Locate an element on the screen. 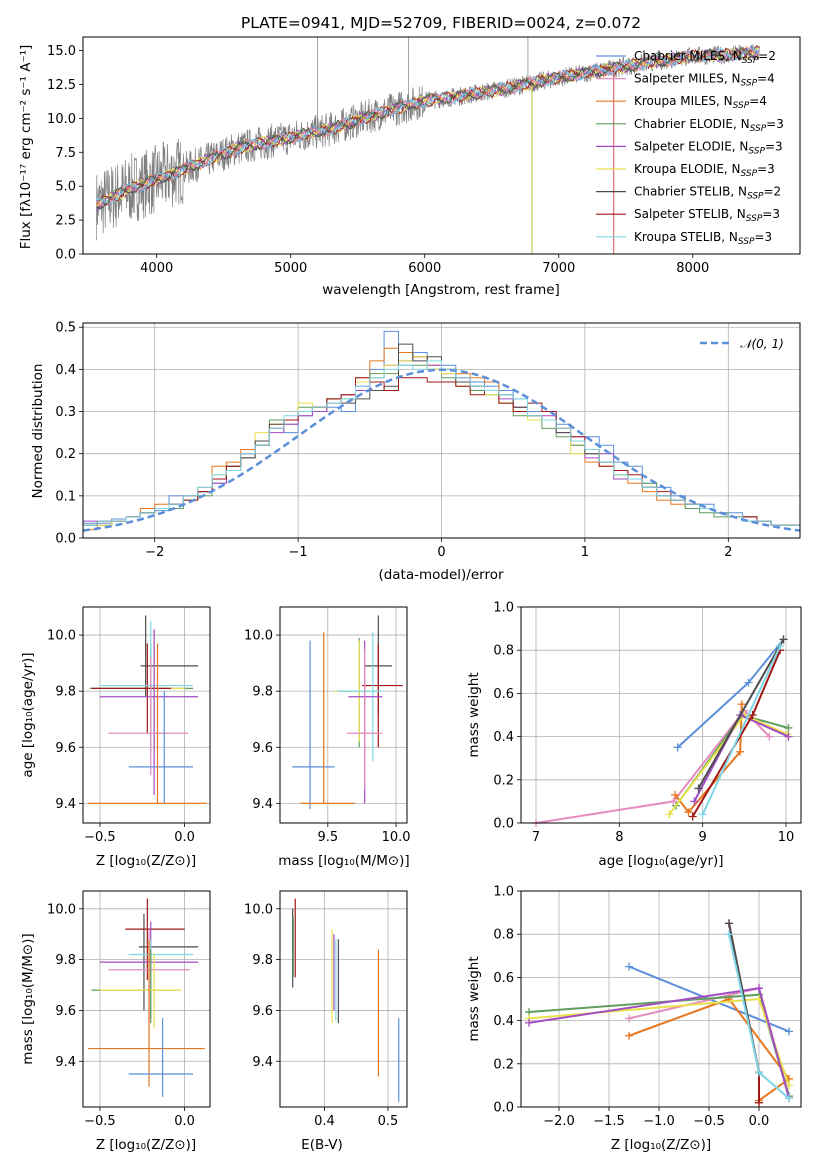 This screenshot has height=1170, width=819. ebv-mass-xtick-label: 0.4 is located at coordinates (324, 1121).